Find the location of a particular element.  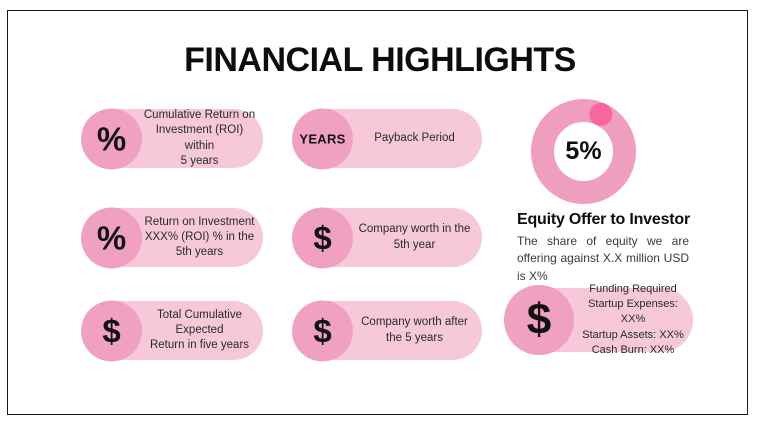

pill-text: Company worth in the 5th year is located at coordinates (414, 237).